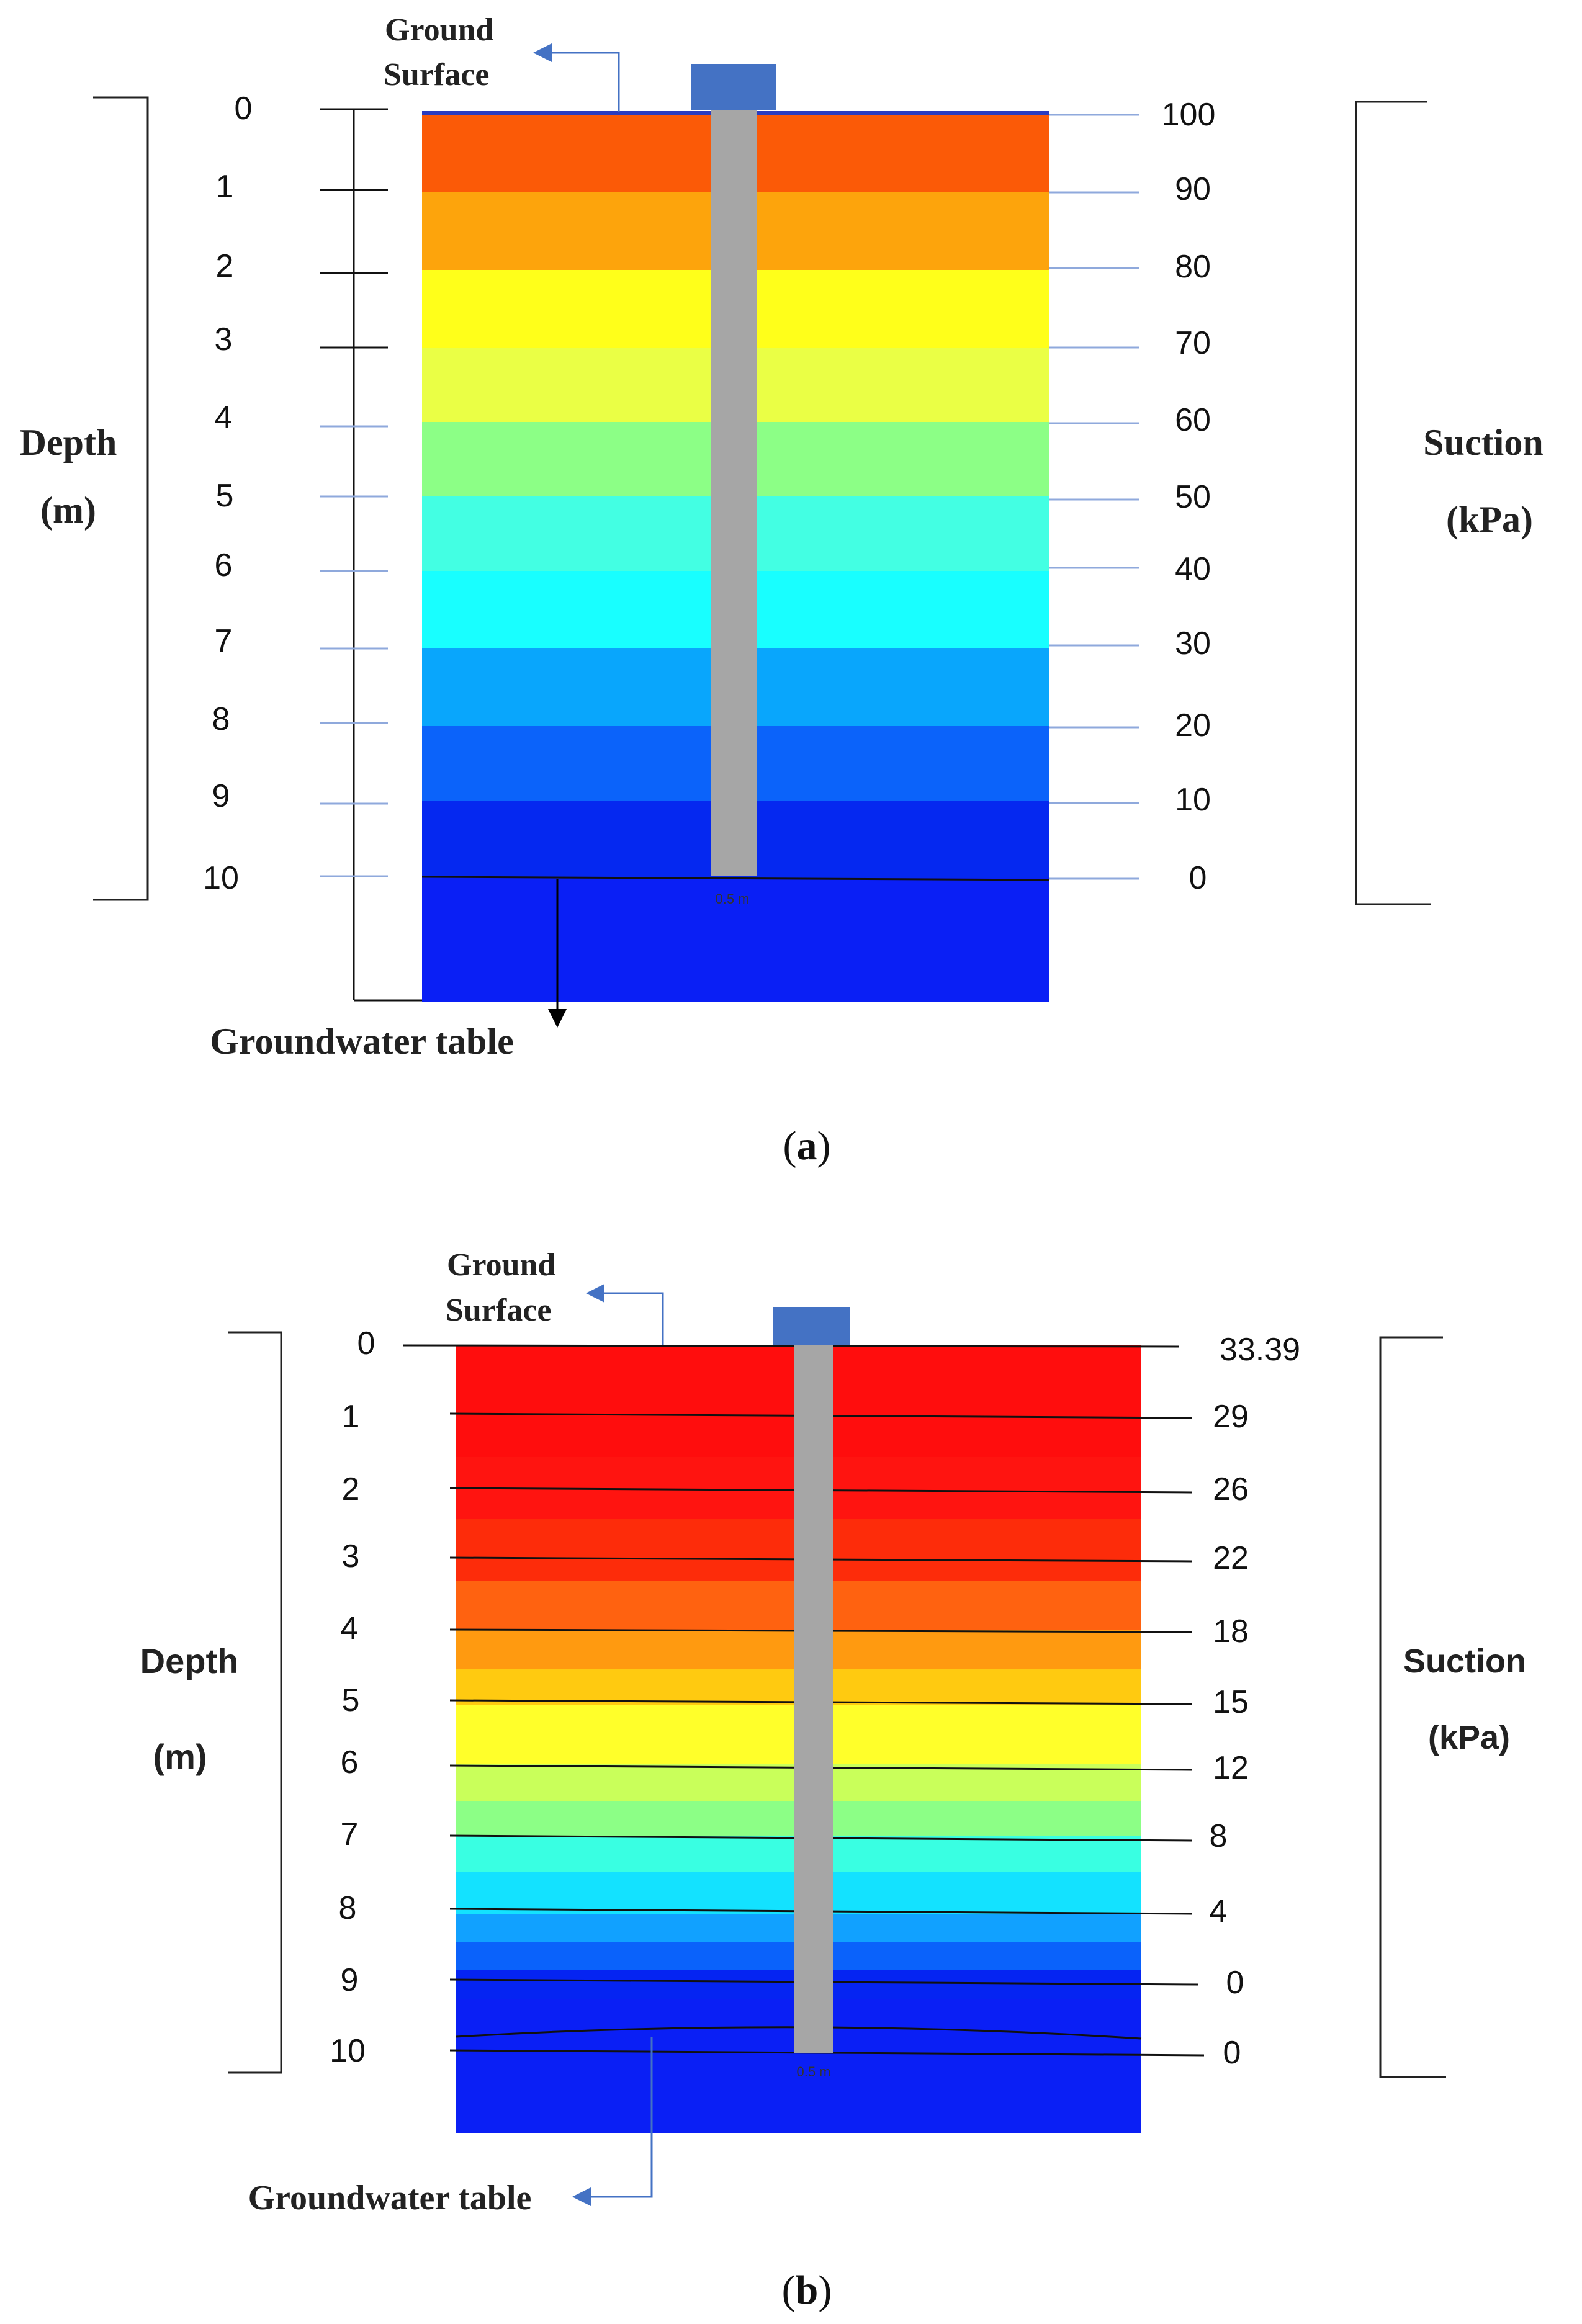 This screenshot has height=2324, width=1582. I want to click on panel-b-depth-tick-label: 6, so click(350, 1762).